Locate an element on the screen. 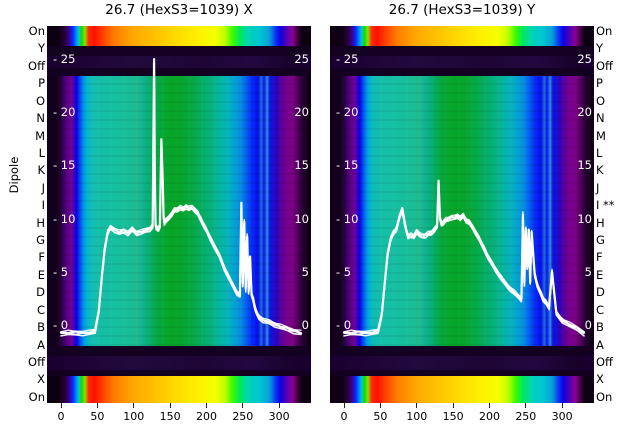 The width and height of the screenshot is (640, 440). x-tick-left-3: 150 is located at coordinates (170, 413).